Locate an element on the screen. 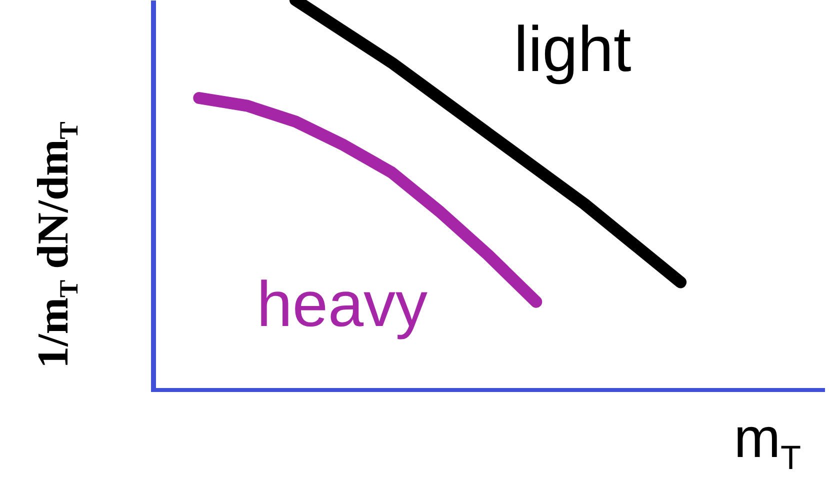 This screenshot has width=829, height=488. x-axis-title: m$_{T}$ is located at coordinates (767, 441).